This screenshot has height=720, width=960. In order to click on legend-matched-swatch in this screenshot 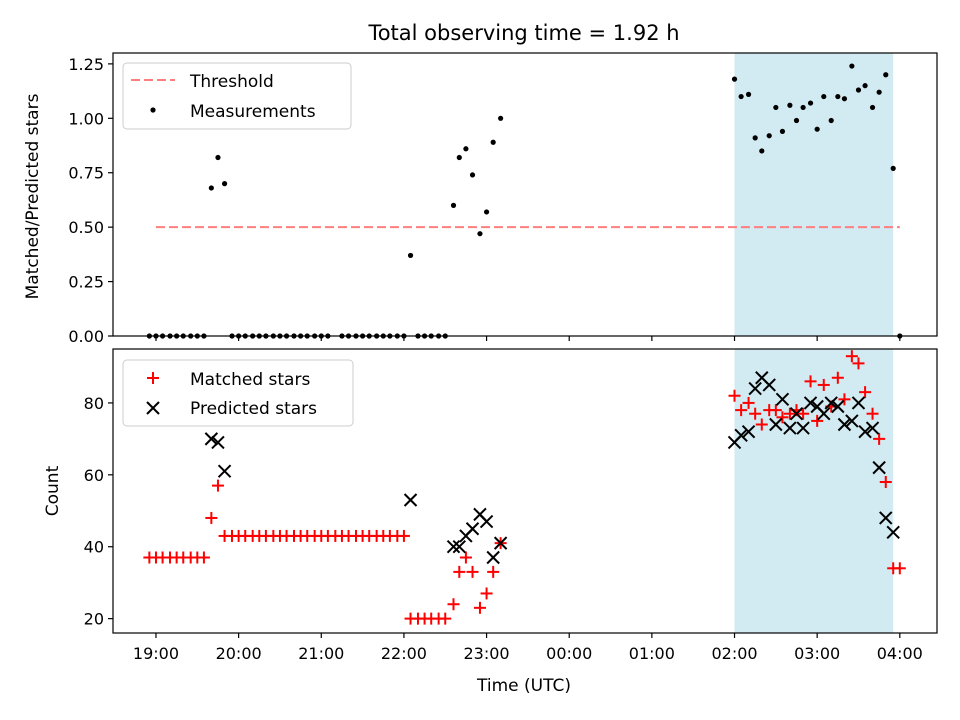, I will do `click(153, 378)`.